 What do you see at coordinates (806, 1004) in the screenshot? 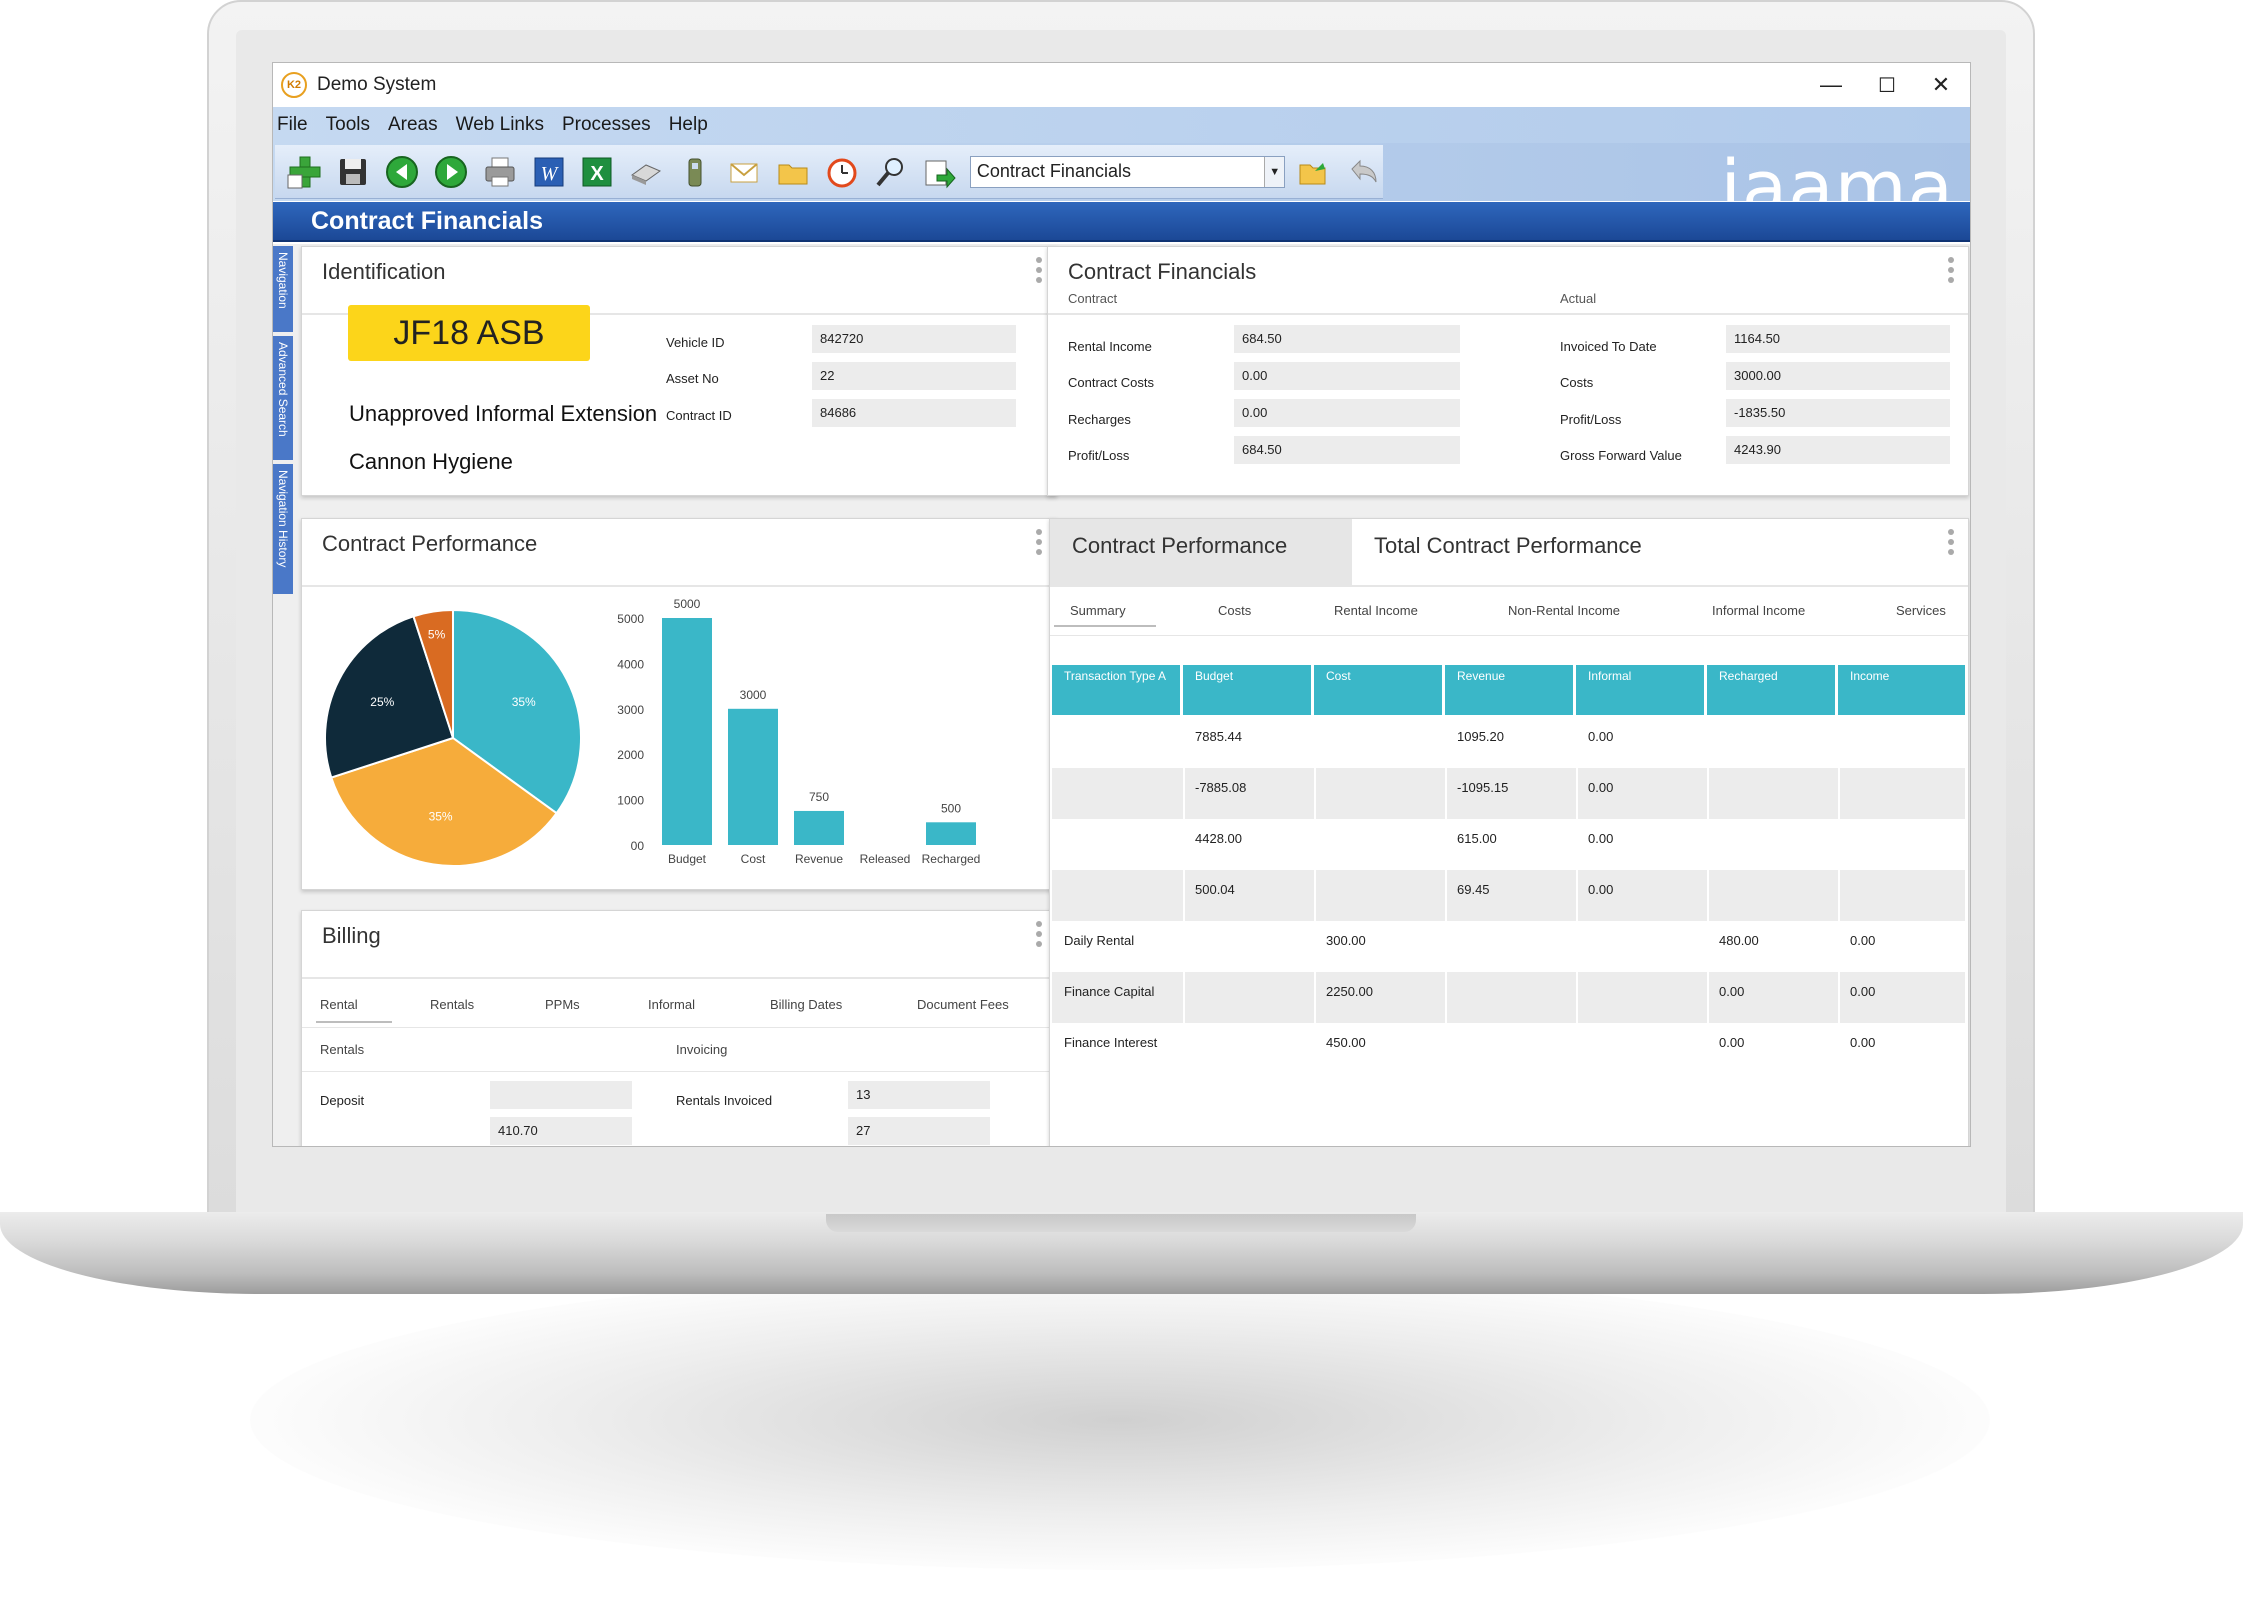
I see `billing-tab-billing-dates: Billing Dates` at bounding box center [806, 1004].